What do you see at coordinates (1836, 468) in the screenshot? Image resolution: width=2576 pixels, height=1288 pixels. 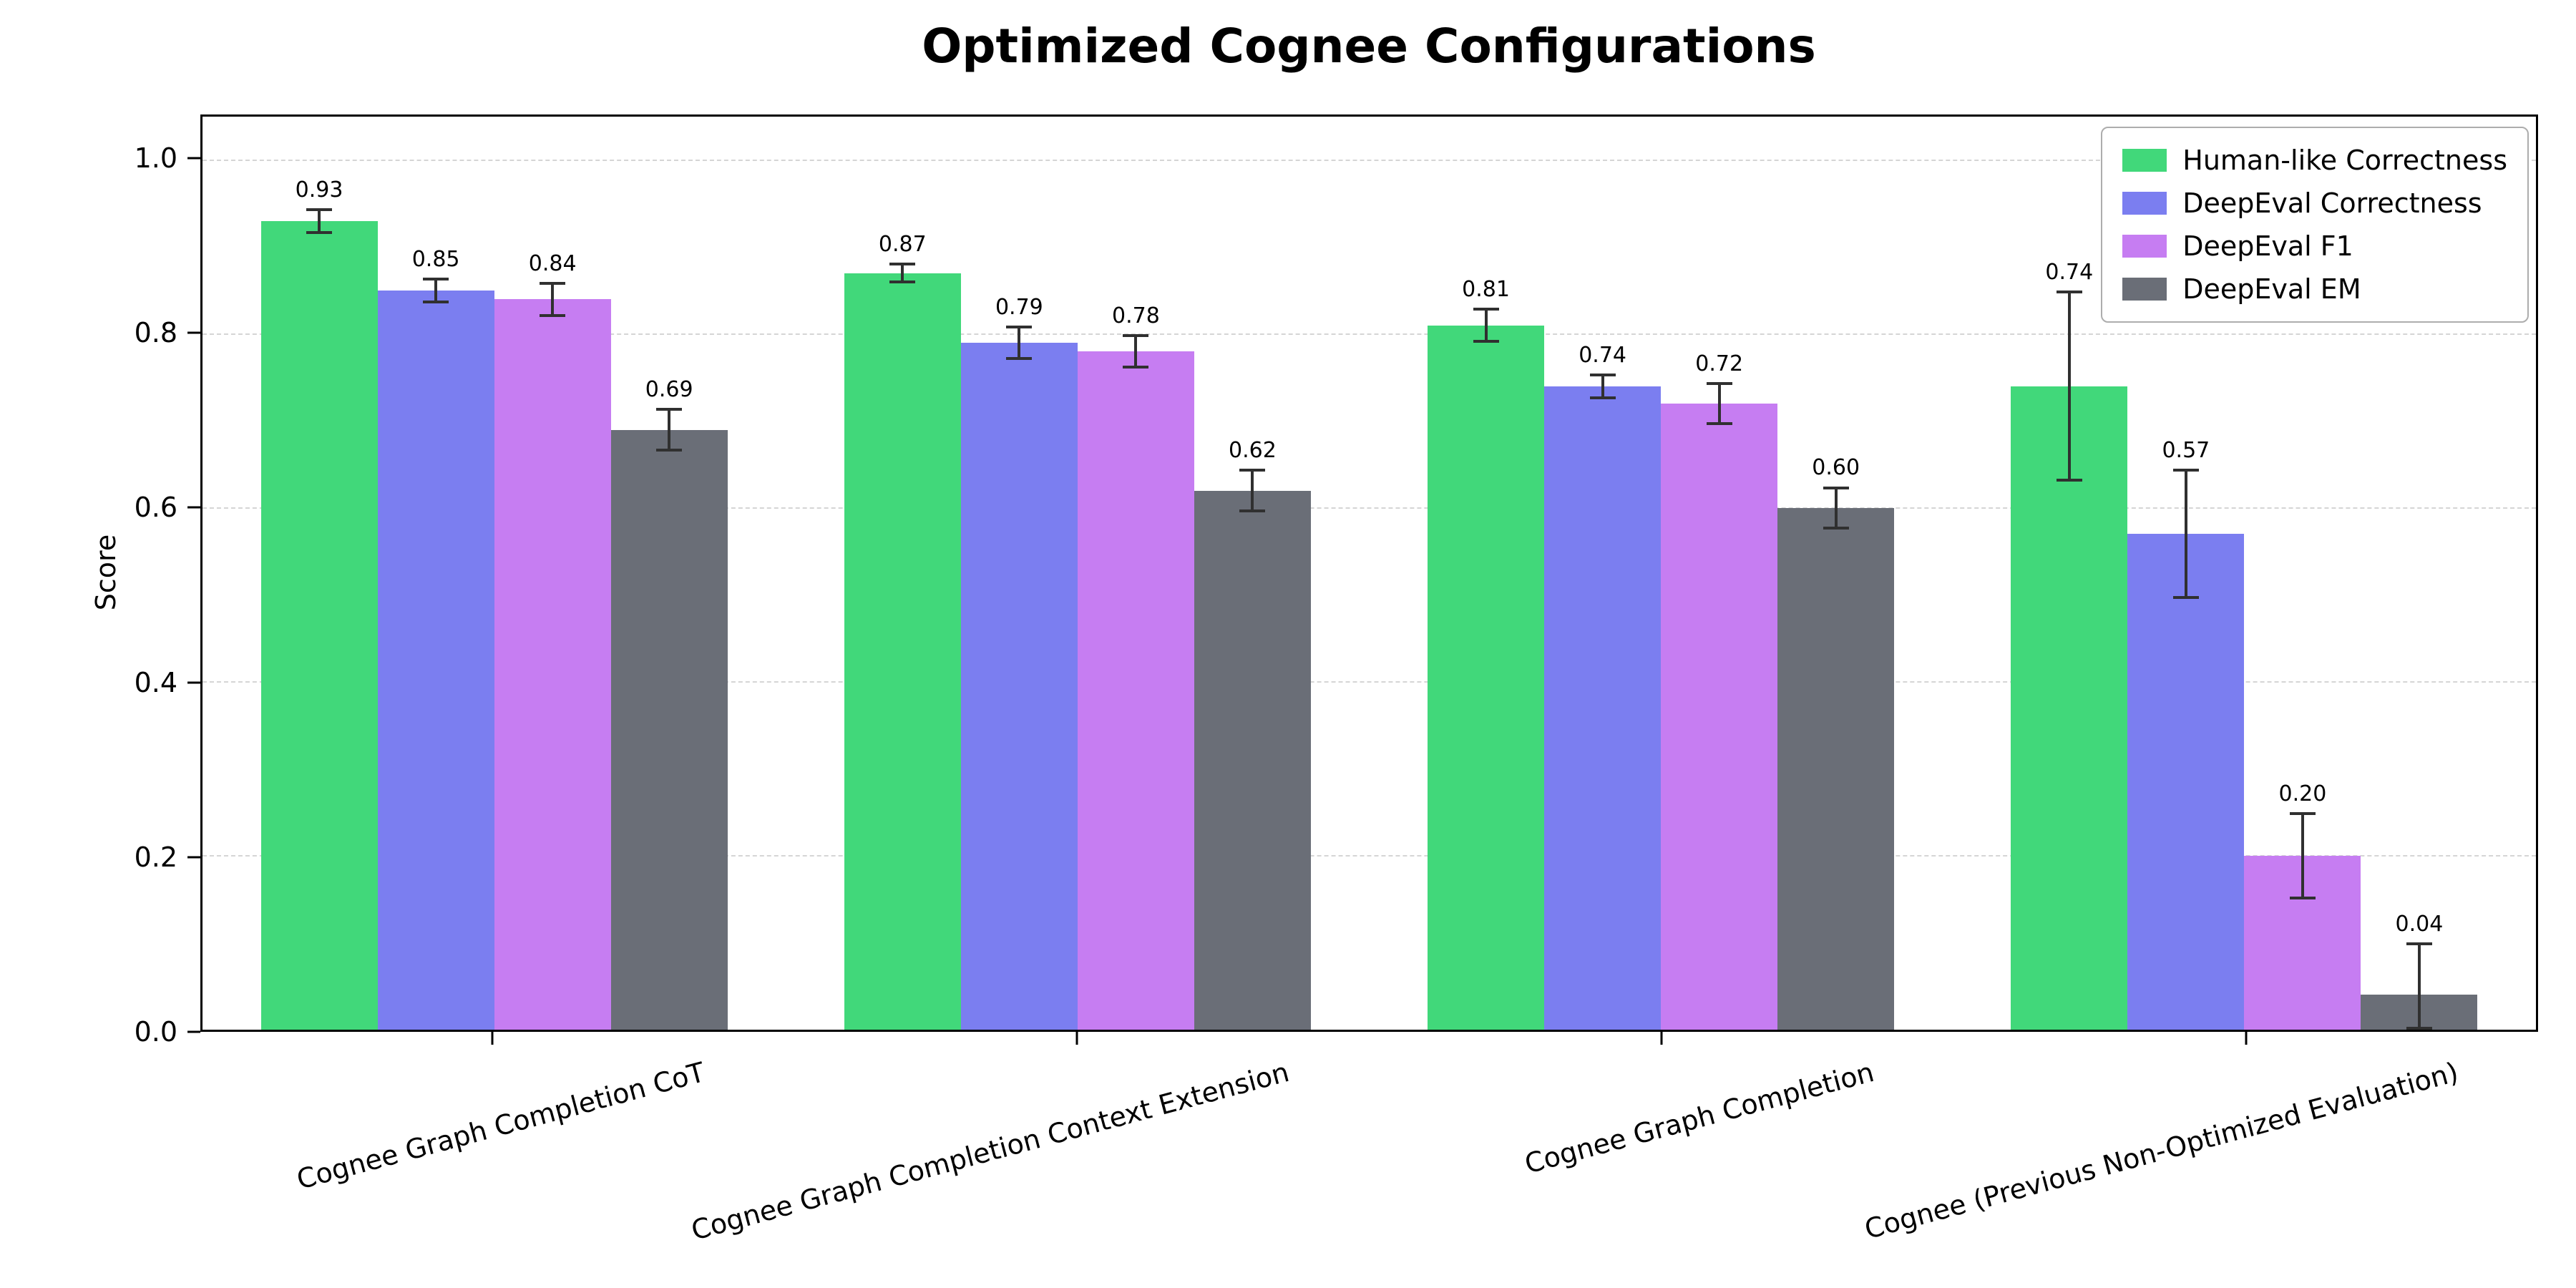 I see `value-label: 0.60` at bounding box center [1836, 468].